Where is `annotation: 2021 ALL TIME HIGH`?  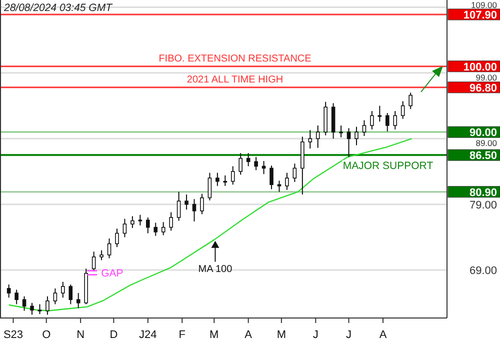 annotation: 2021 ALL TIME HIGH is located at coordinates (235, 80).